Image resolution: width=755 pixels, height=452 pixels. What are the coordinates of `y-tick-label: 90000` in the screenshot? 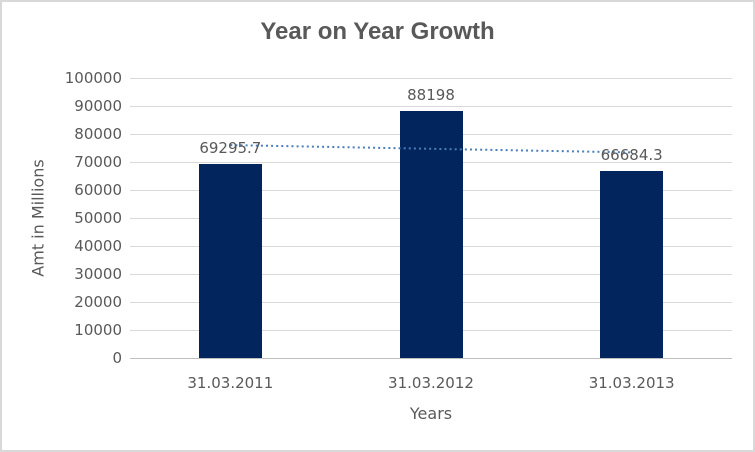 It's located at (98, 106).